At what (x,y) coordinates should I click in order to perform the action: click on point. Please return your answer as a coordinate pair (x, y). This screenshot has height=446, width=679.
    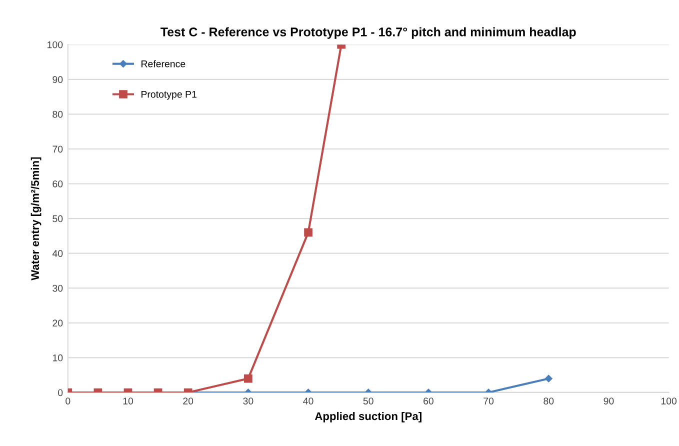
    Looking at the image, I should click on (308, 232).